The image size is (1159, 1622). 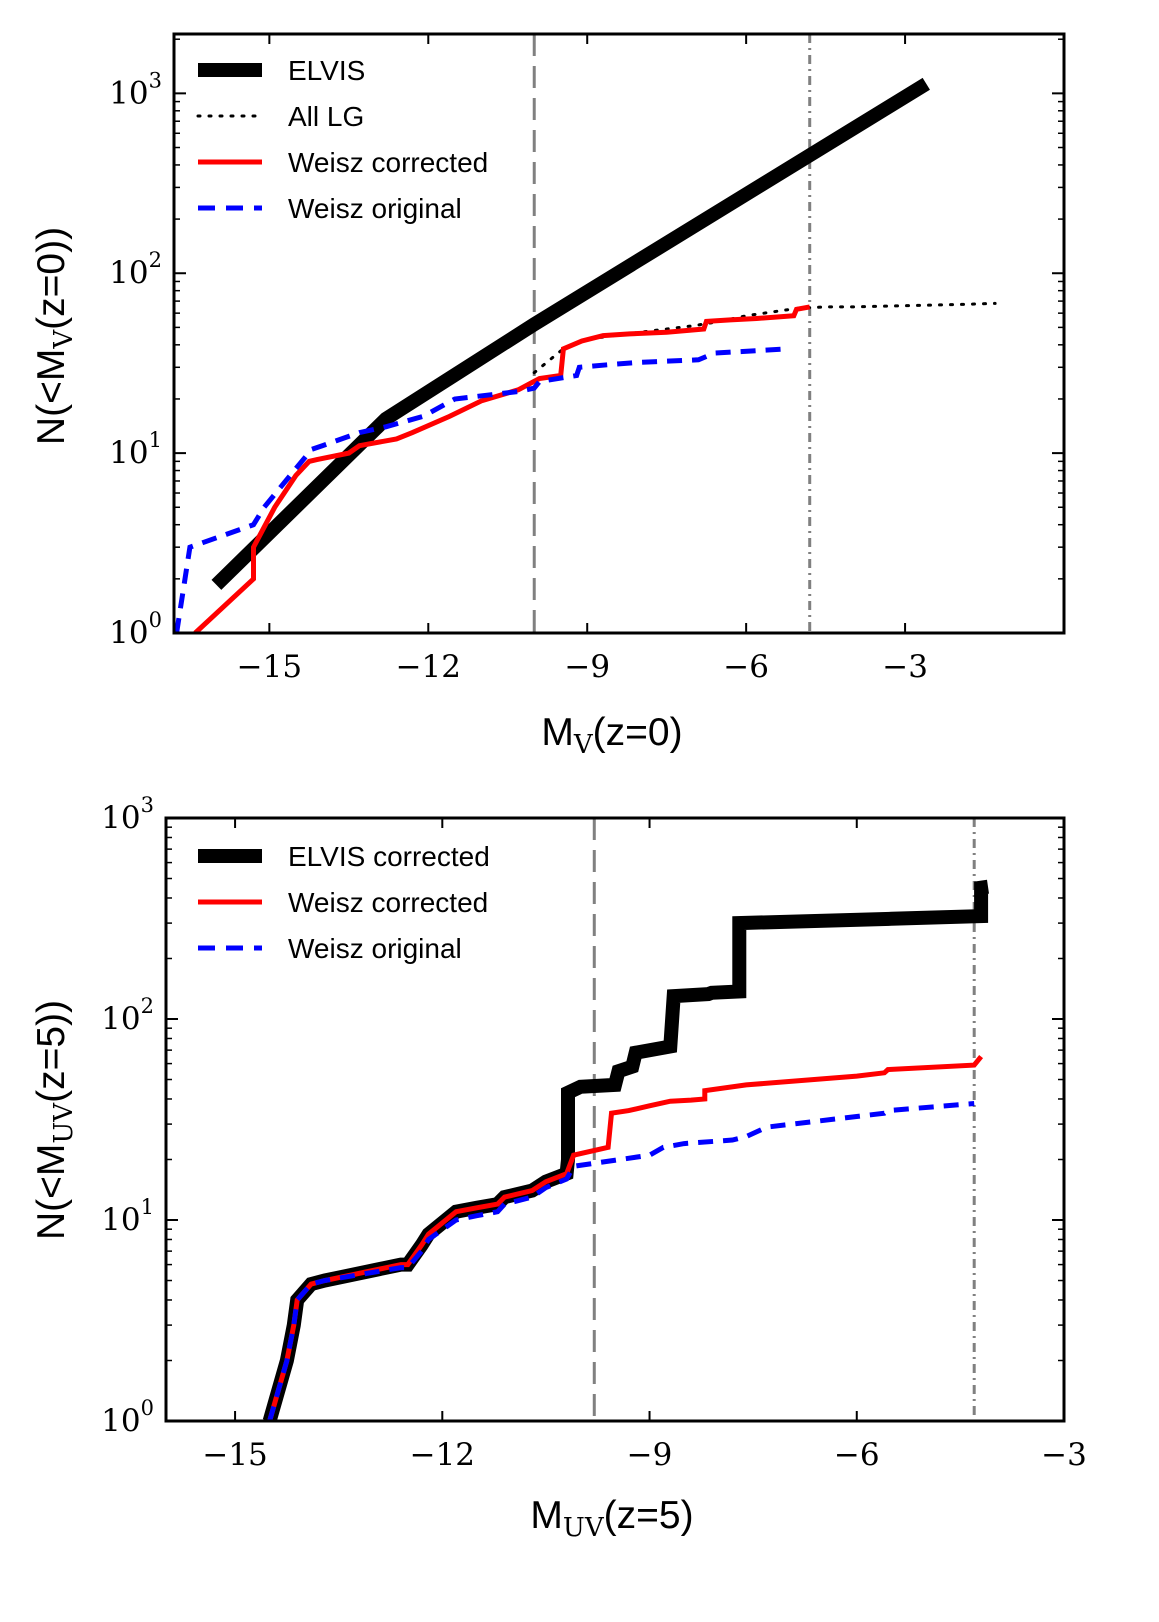 I want to click on legend-label: All LG, so click(x=326, y=116).